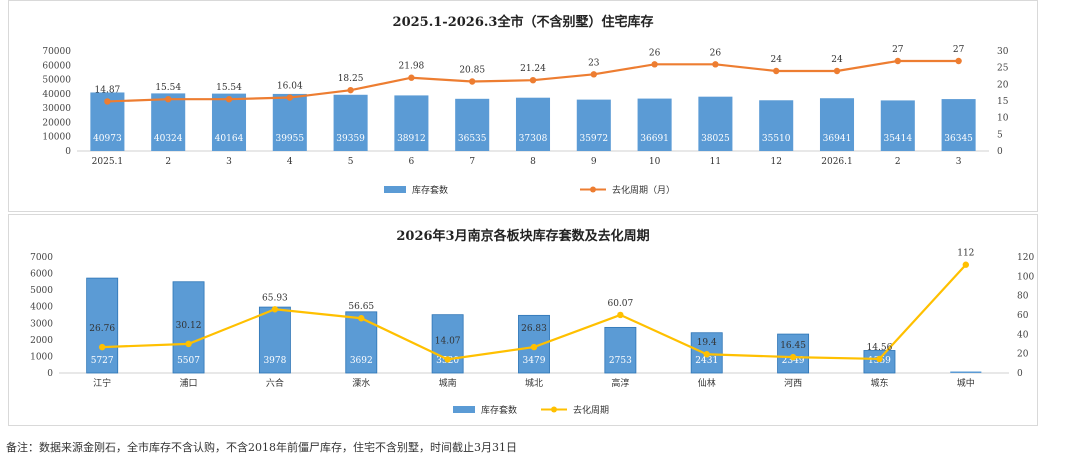 Image resolution: width=1080 pixels, height=460 pixels. What do you see at coordinates (533, 69) in the screenshot?
I see `cycle-value-label: 21.24` at bounding box center [533, 69].